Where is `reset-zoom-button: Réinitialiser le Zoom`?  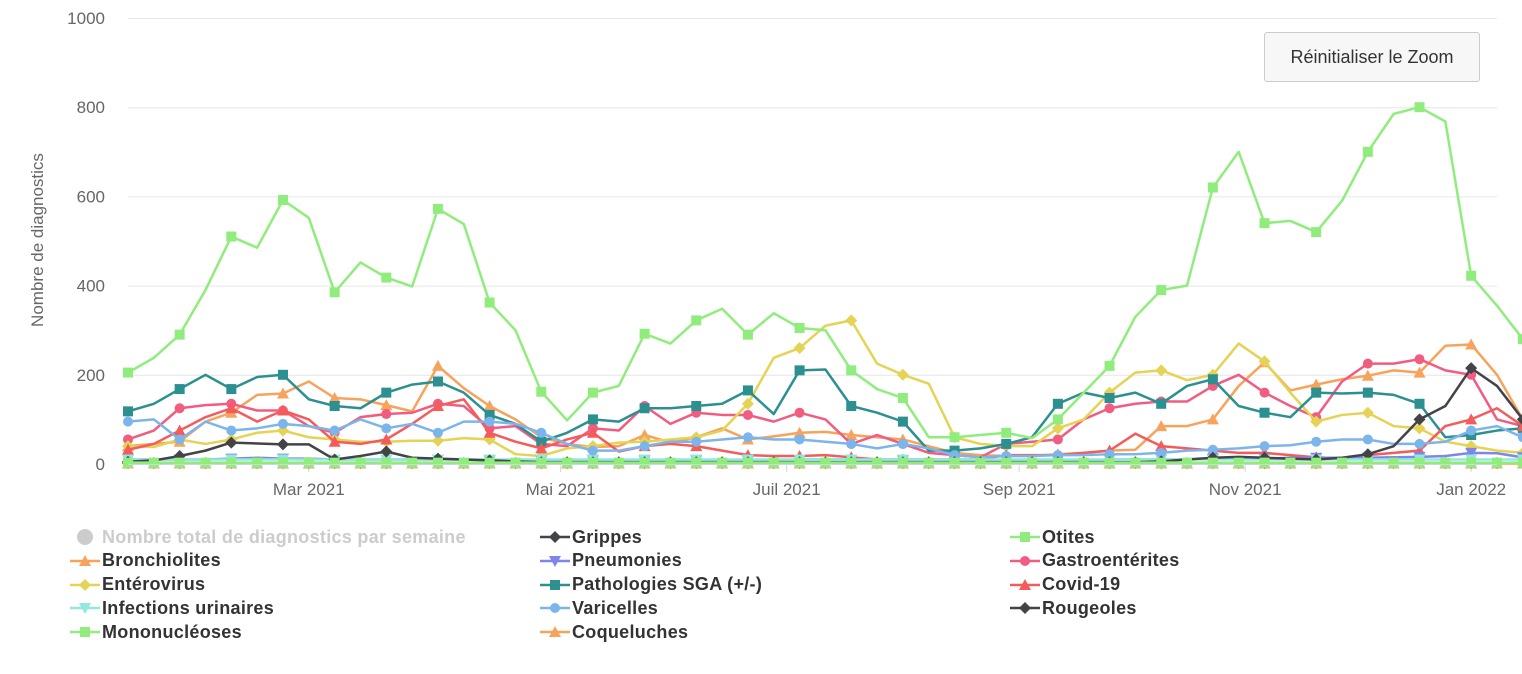
reset-zoom-button: Réinitialiser le Zoom is located at coordinates (1372, 57).